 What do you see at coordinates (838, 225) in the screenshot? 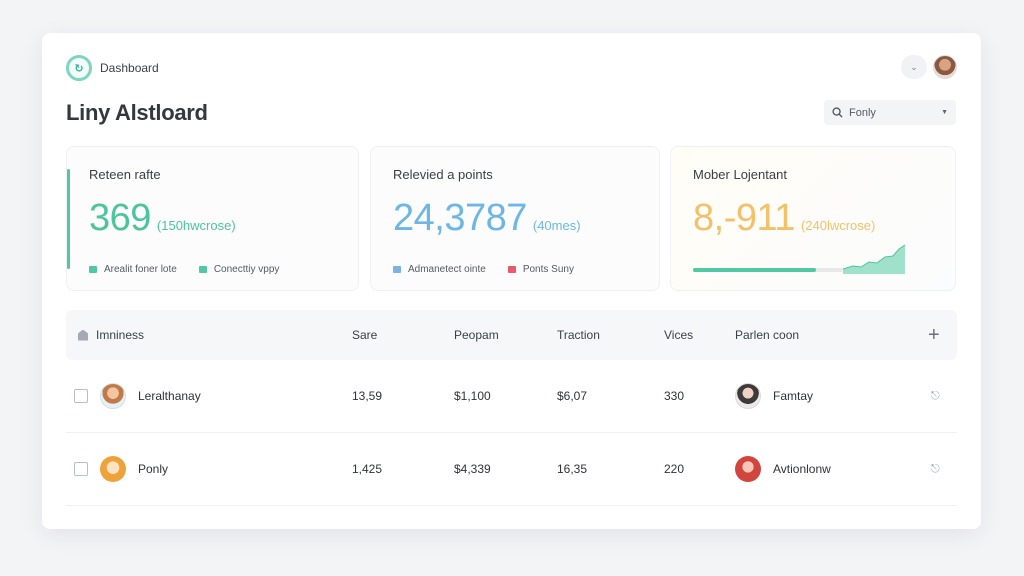
I see `stat-sub: (240lwcrose)` at bounding box center [838, 225].